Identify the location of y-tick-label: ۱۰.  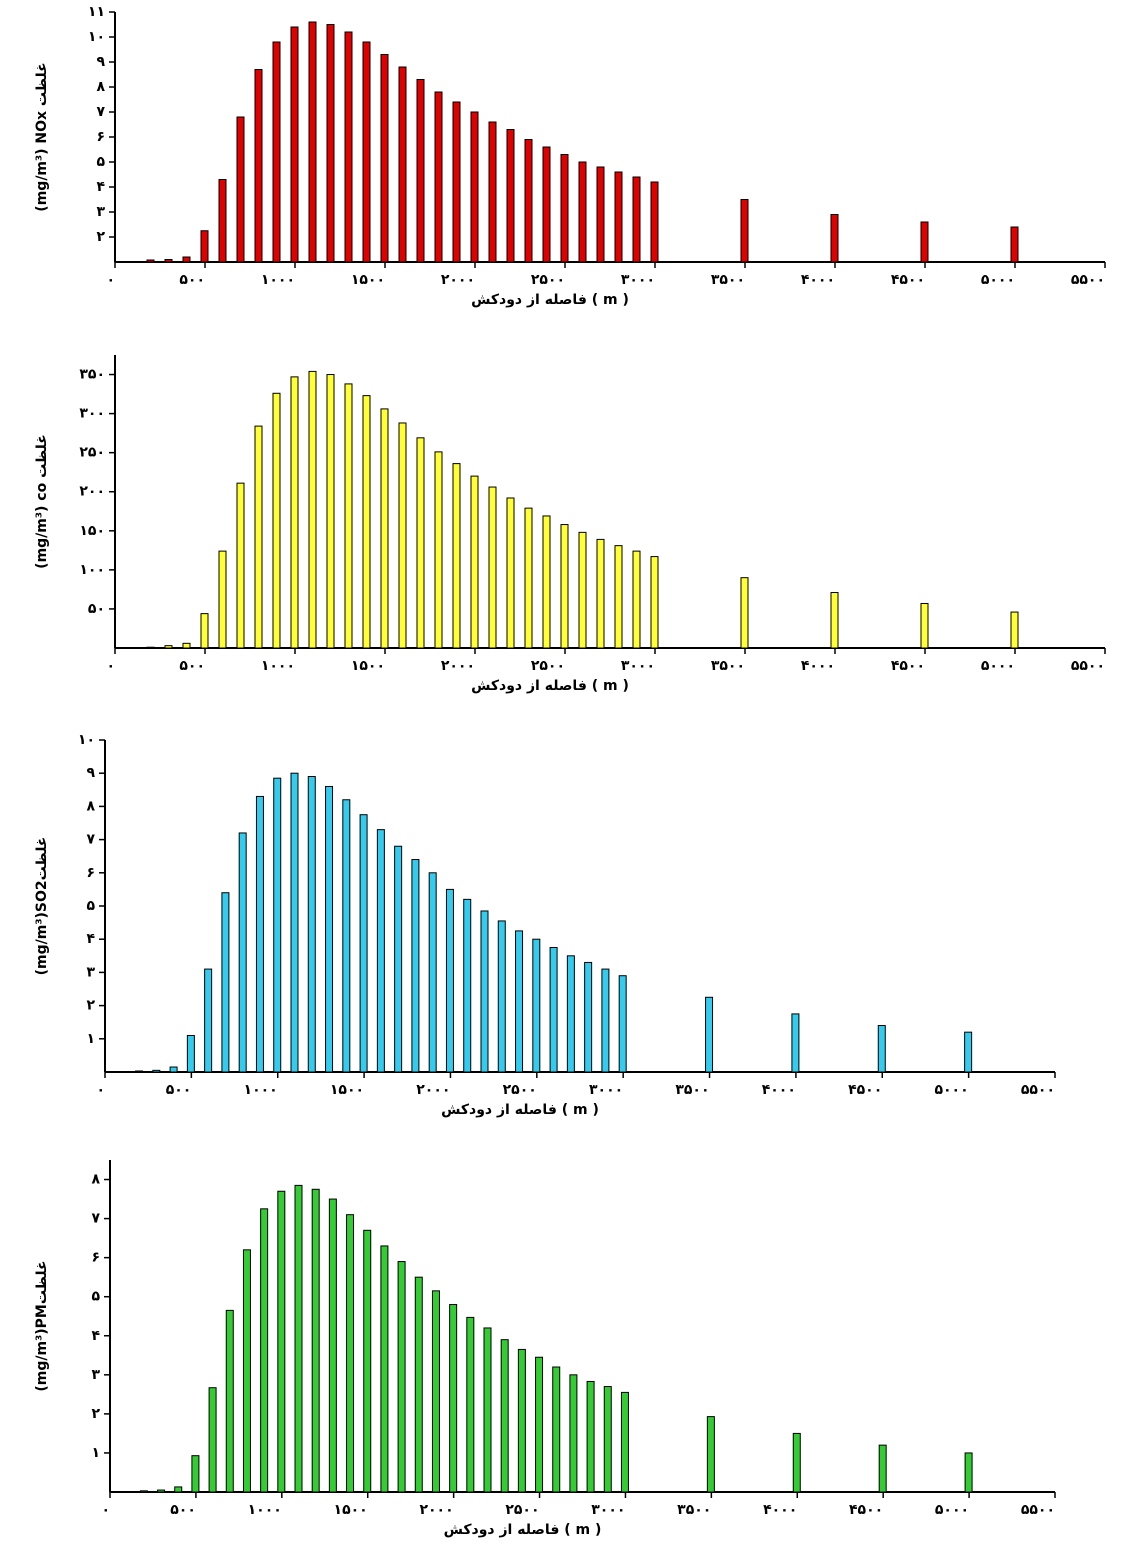
(86, 740).